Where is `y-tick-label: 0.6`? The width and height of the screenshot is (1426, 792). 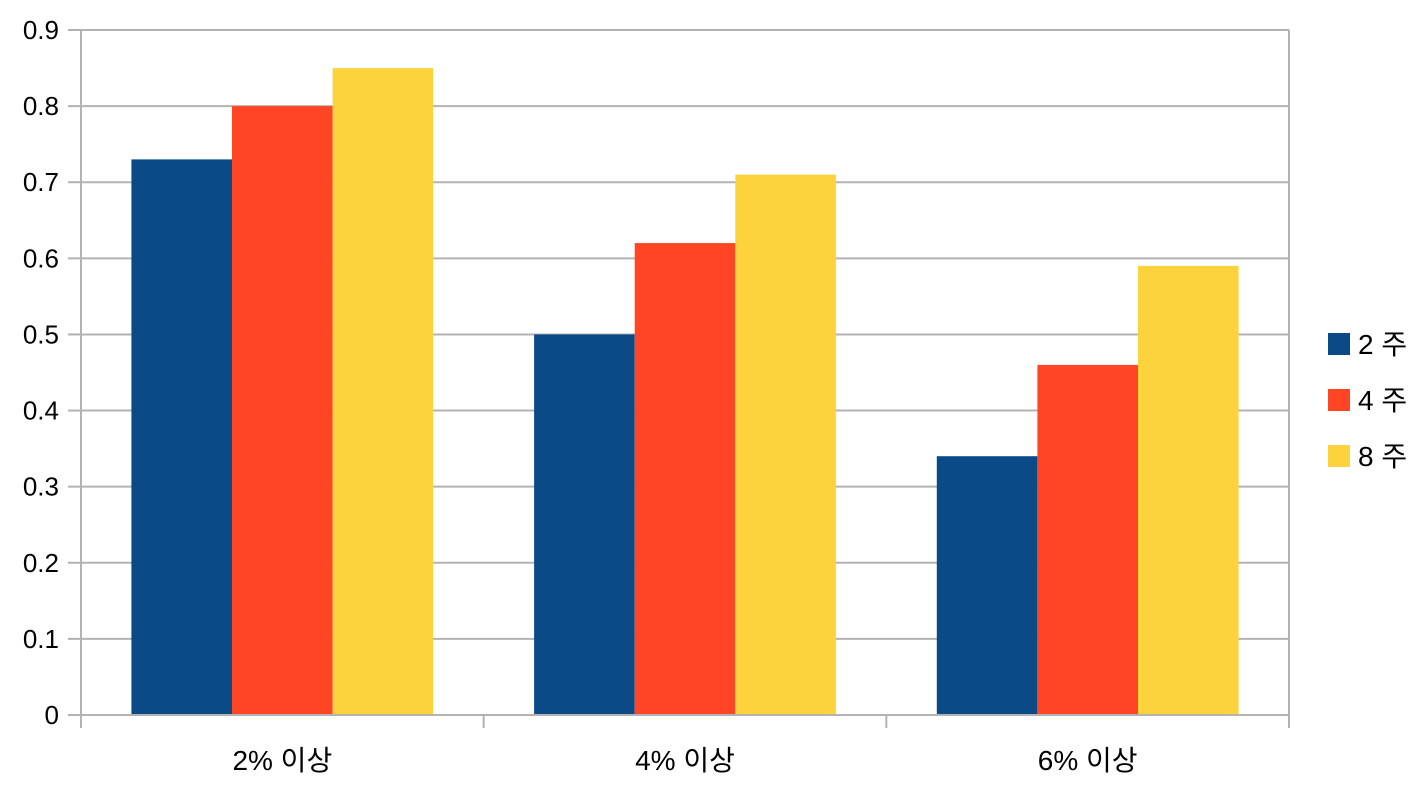
y-tick-label: 0.6 is located at coordinates (41, 258).